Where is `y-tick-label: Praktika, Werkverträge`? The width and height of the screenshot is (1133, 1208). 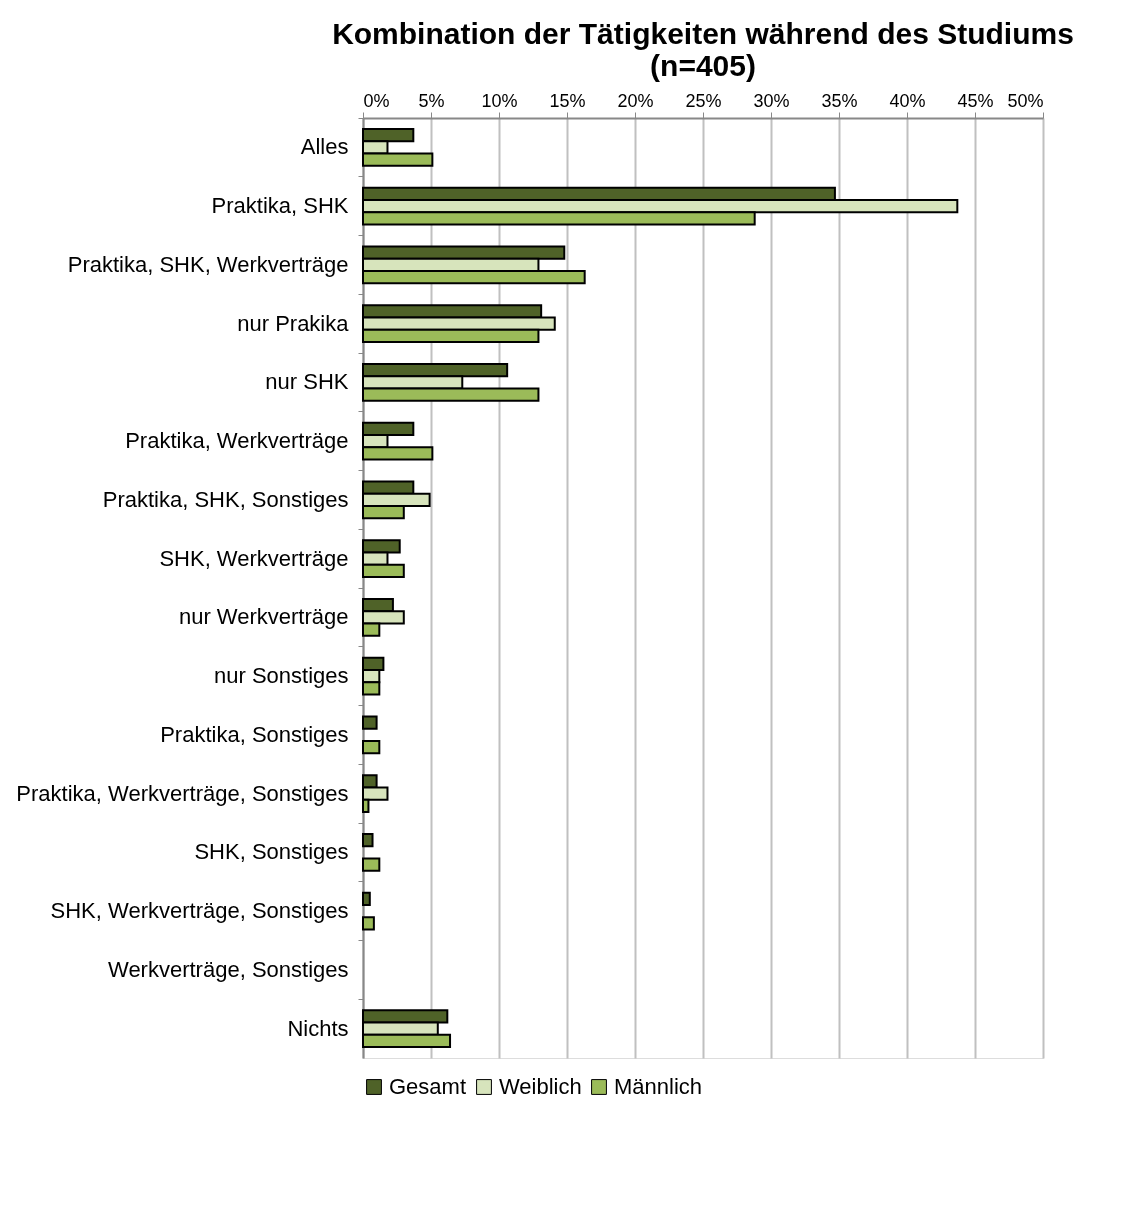 y-tick-label: Praktika, Werkverträge is located at coordinates (237, 441).